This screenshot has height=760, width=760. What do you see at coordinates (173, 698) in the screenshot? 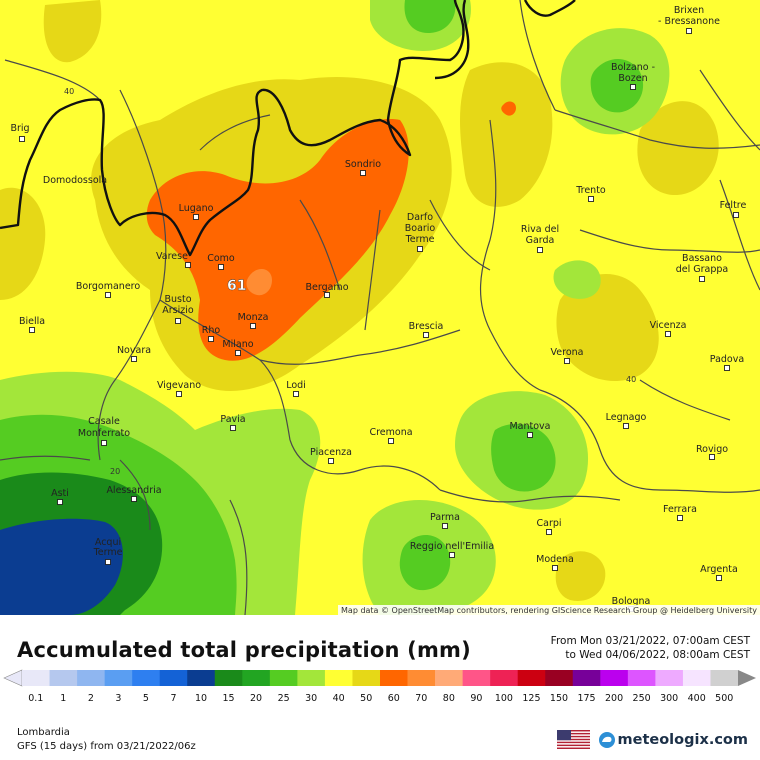
I see `legend-label: 7` at bounding box center [173, 698].